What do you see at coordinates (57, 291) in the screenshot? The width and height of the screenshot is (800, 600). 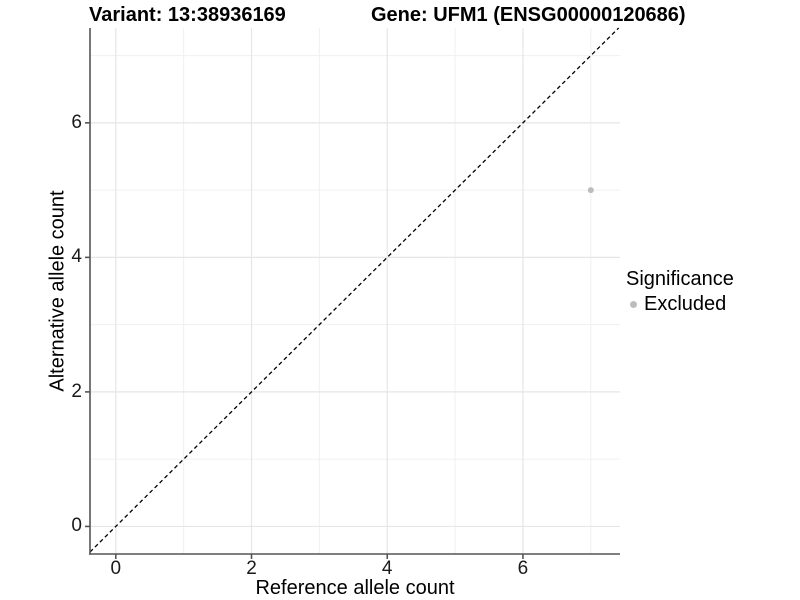 I see `y-axis-title: Alternative allele count` at bounding box center [57, 291].